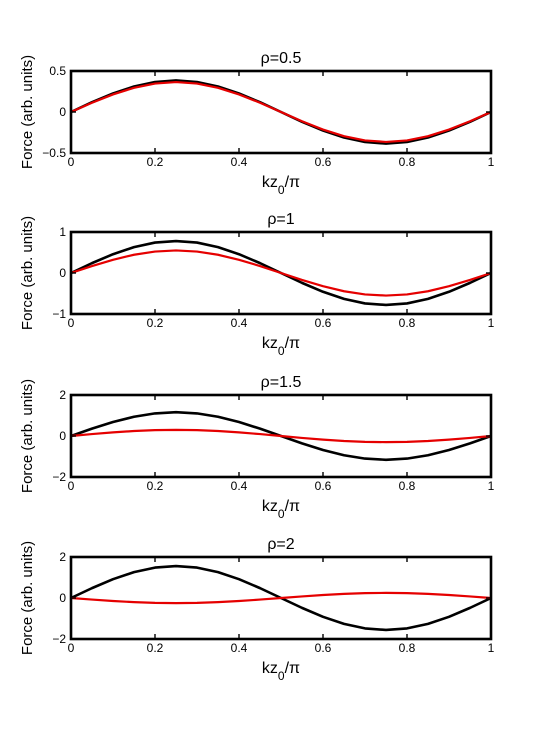  Describe the element at coordinates (57, 71) in the screenshot. I see `y-tick-label: 0.5` at that location.